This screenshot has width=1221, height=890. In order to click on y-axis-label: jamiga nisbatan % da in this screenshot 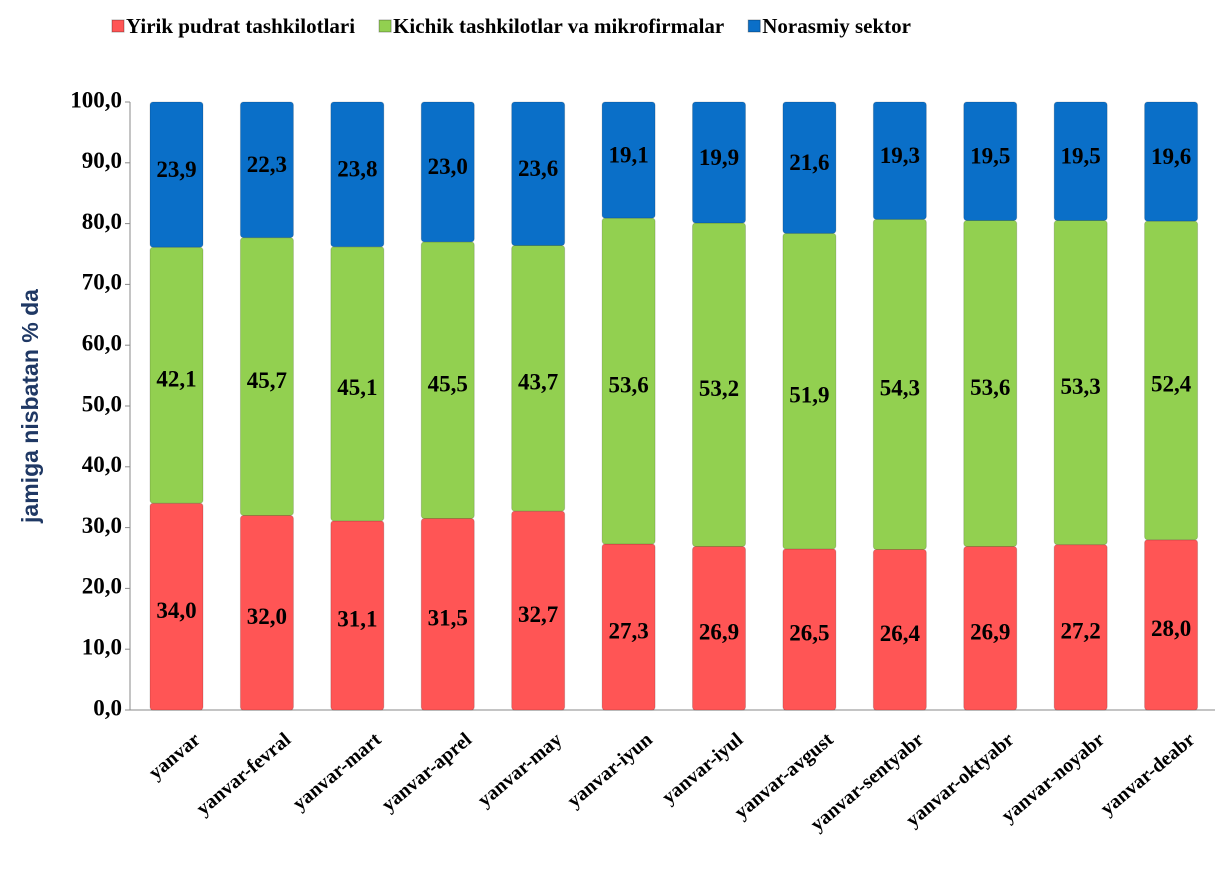, I will do `click(30, 406)`.